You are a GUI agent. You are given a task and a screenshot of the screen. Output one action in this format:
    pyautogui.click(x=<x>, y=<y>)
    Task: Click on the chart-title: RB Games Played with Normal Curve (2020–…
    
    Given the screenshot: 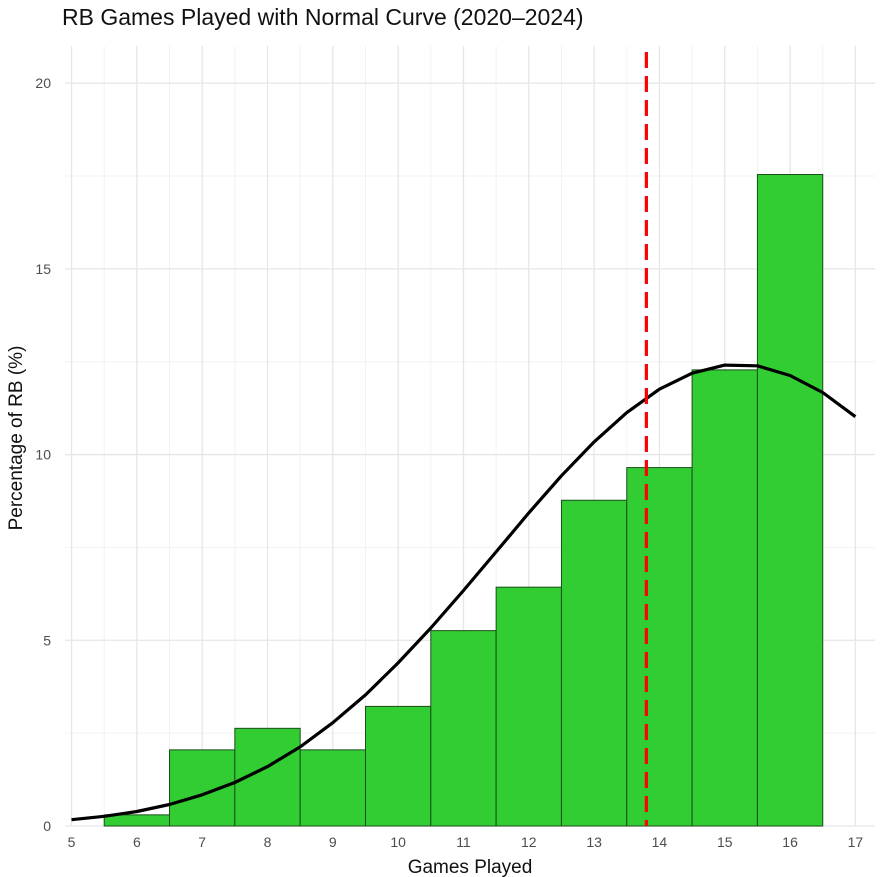 What is the action you would take?
    pyautogui.click(x=323, y=17)
    